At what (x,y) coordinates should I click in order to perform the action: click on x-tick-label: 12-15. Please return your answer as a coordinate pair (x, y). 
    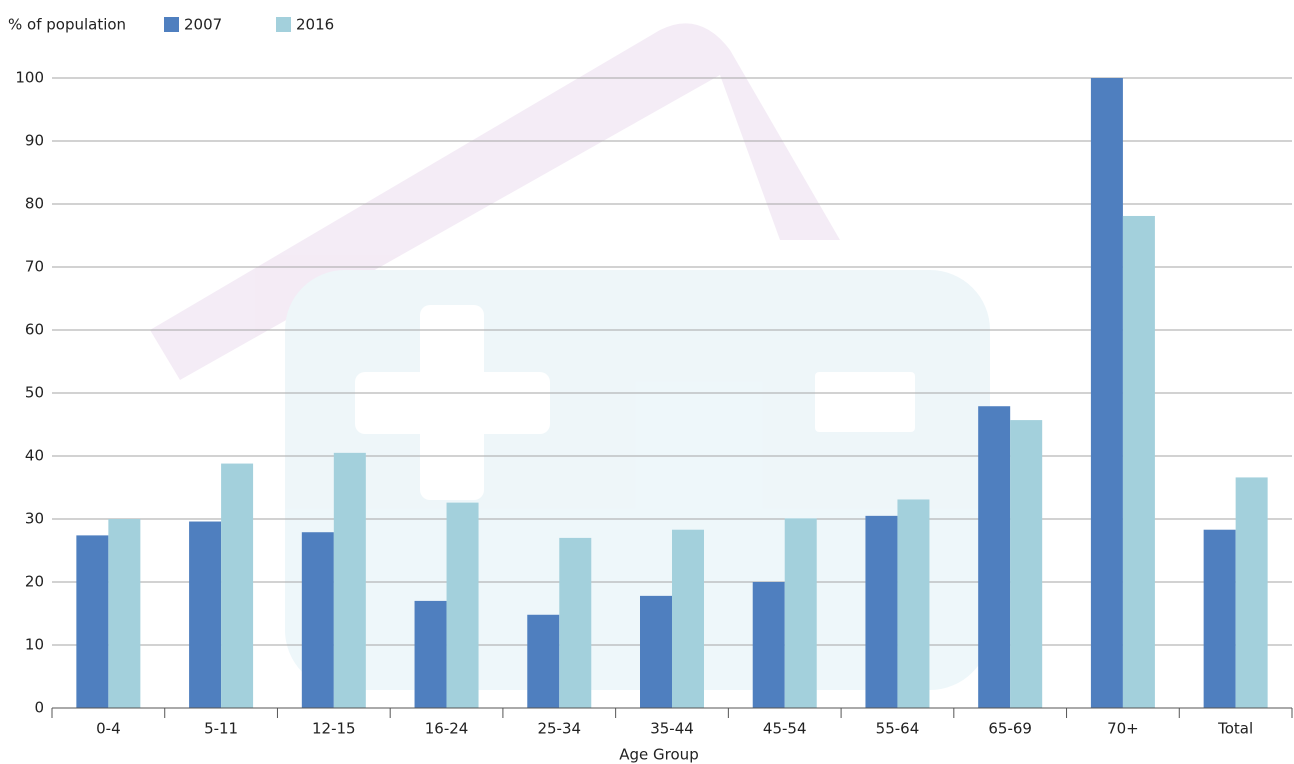
    Looking at the image, I should click on (334, 729).